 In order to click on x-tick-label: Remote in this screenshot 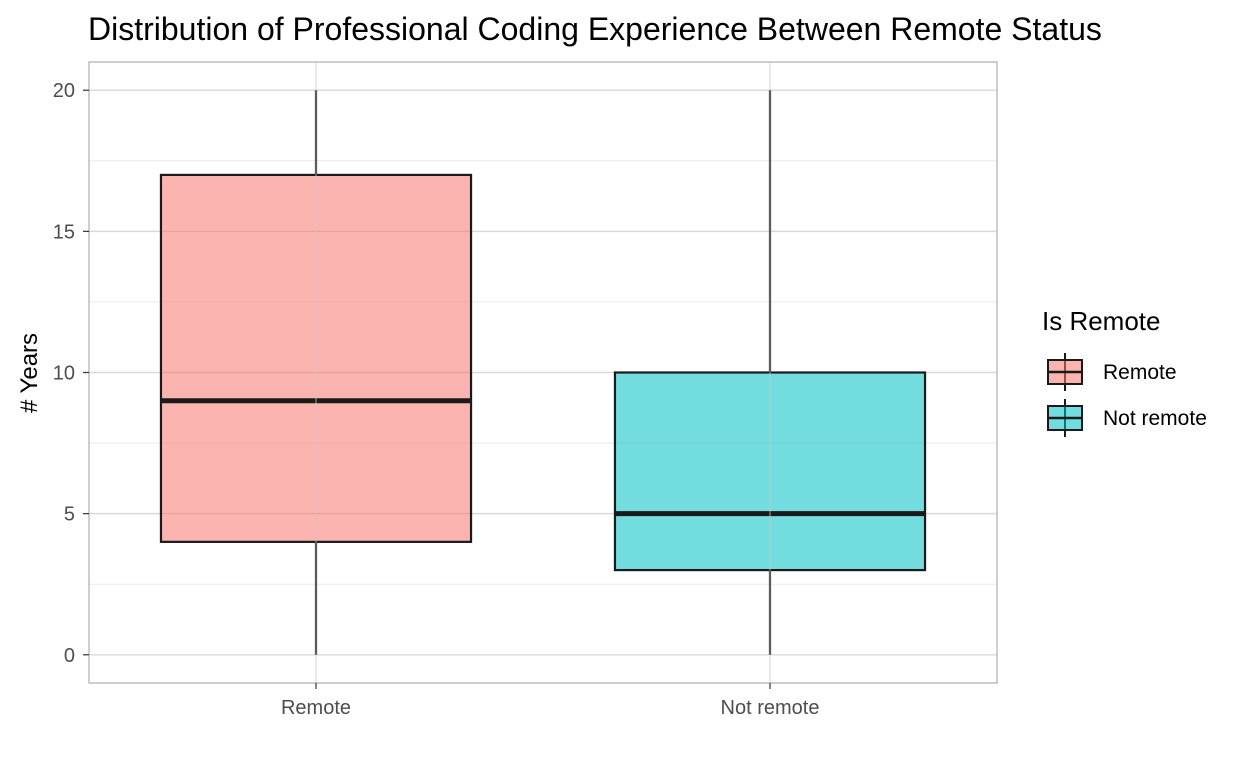, I will do `click(316, 708)`.